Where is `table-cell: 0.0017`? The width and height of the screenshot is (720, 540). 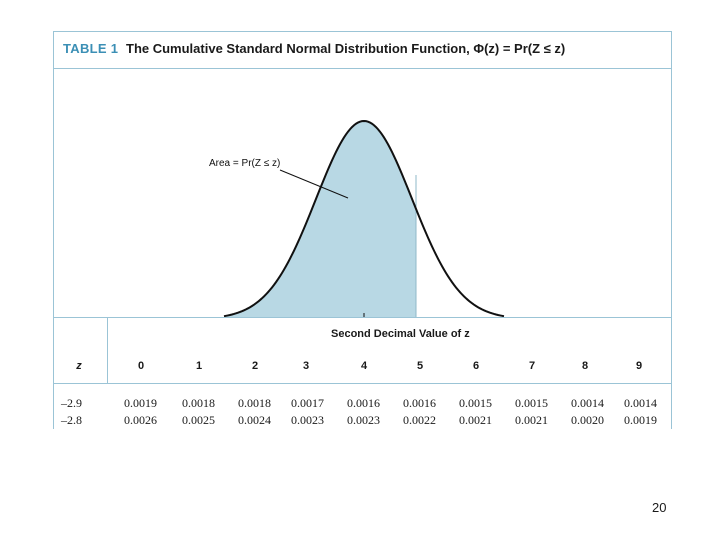
table-cell: 0.0017 is located at coordinates (307, 403).